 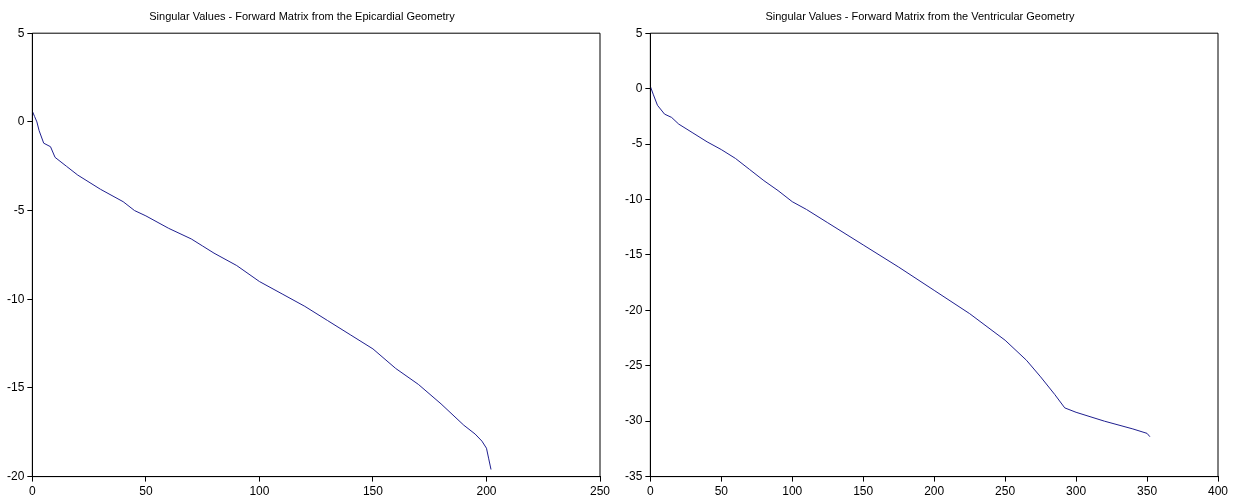 I want to click on x-tick-label: 300, so click(x=1076, y=491).